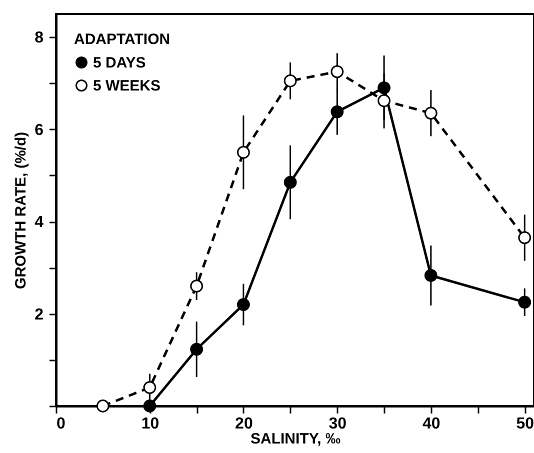 This screenshot has width=534, height=453. Describe the element at coordinates (244, 424) in the screenshot. I see `x-tick-label: 20` at that location.